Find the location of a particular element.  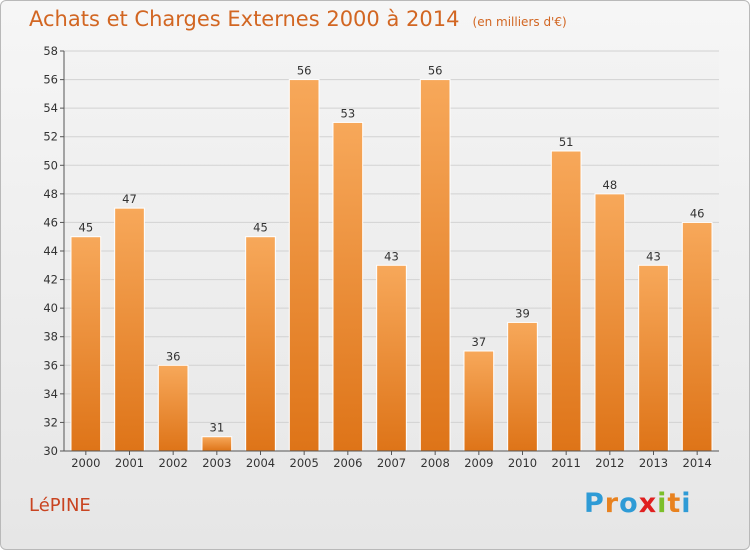

y-tick-label: 52 is located at coordinates (50, 137).